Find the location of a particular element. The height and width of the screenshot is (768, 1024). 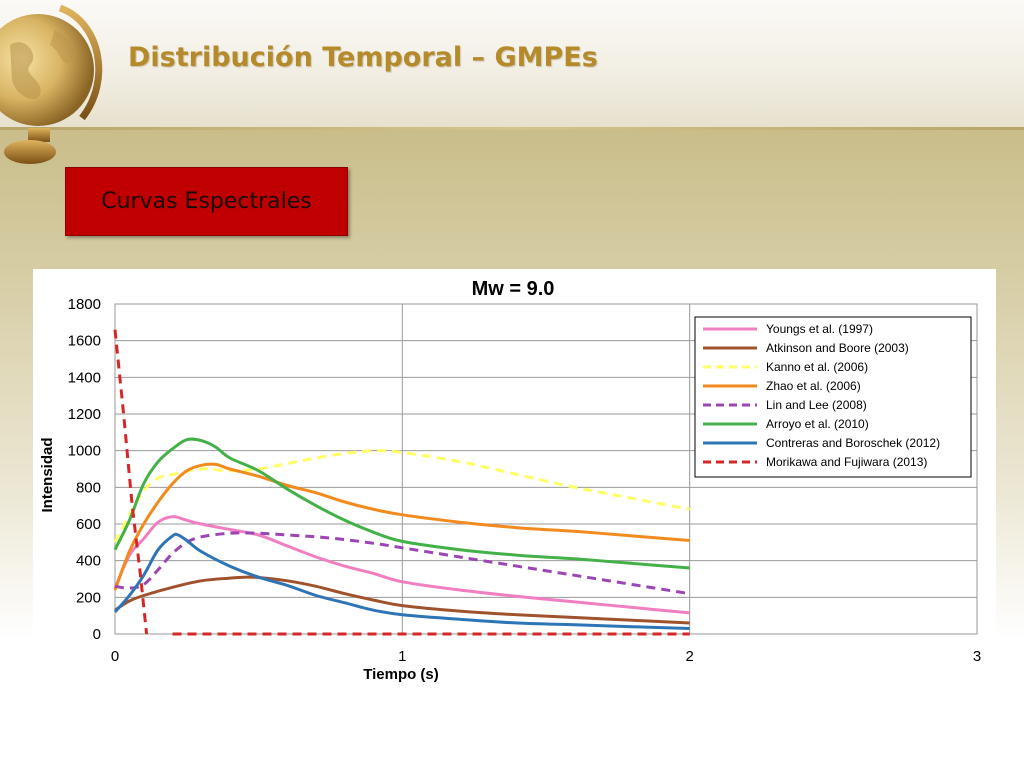

legend-label: Youngs et al. (1997) is located at coordinates (819, 329).